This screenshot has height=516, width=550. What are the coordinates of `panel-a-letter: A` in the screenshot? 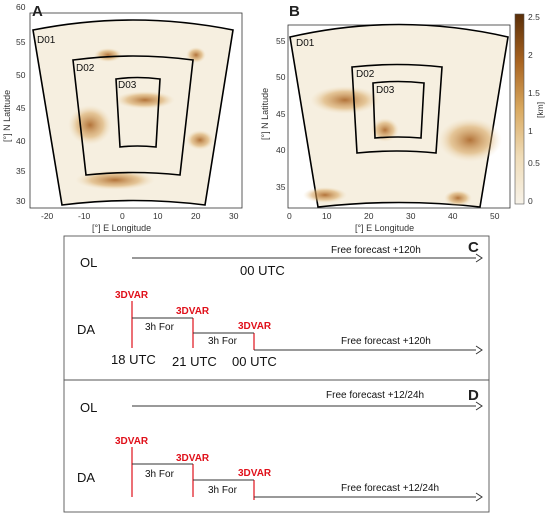 It's located at (37, 11).